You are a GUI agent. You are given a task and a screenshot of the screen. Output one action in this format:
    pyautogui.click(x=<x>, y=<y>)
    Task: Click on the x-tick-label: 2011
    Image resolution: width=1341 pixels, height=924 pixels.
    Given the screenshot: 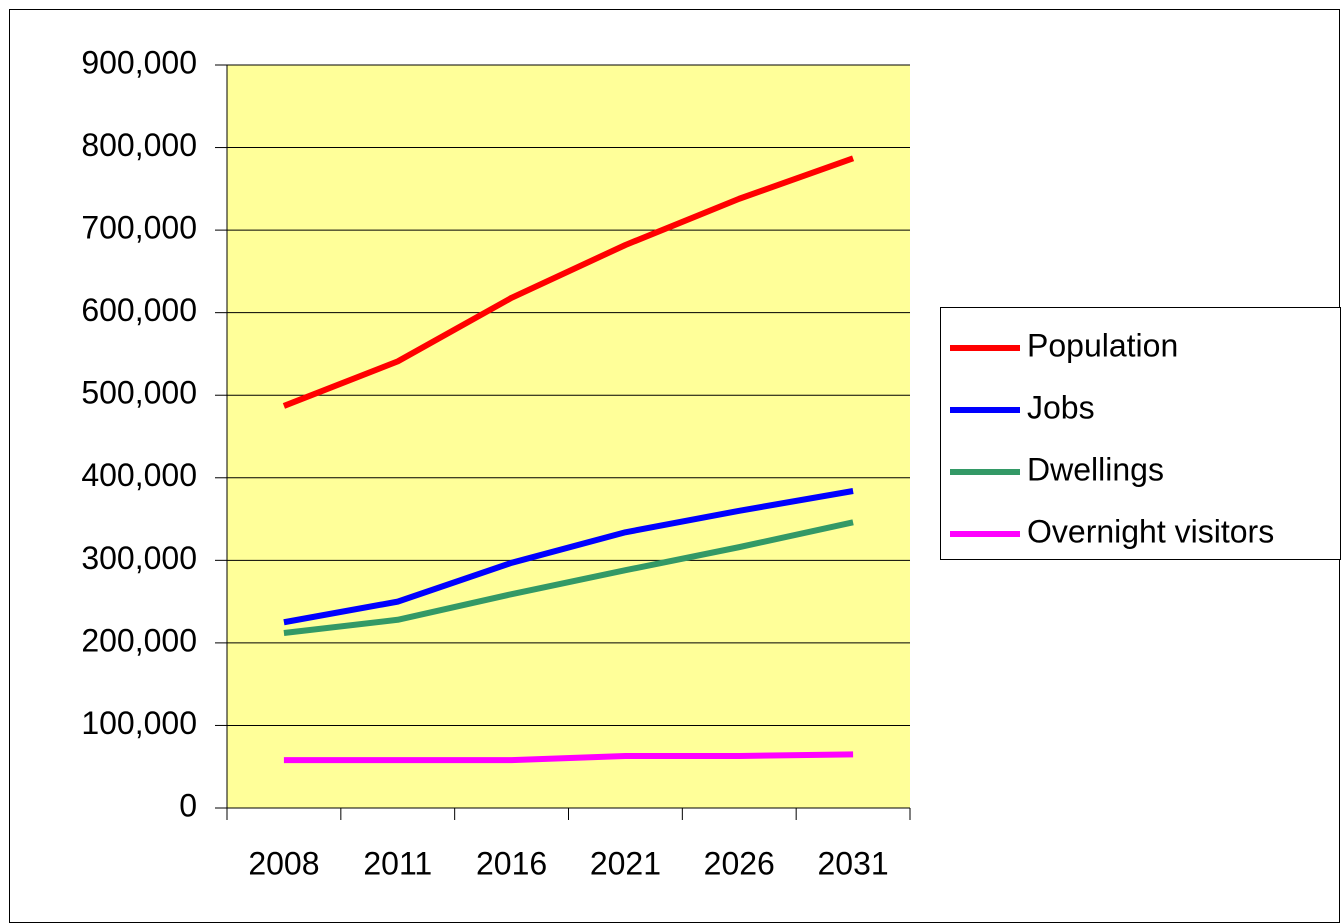 What is the action you would take?
    pyautogui.click(x=397, y=863)
    